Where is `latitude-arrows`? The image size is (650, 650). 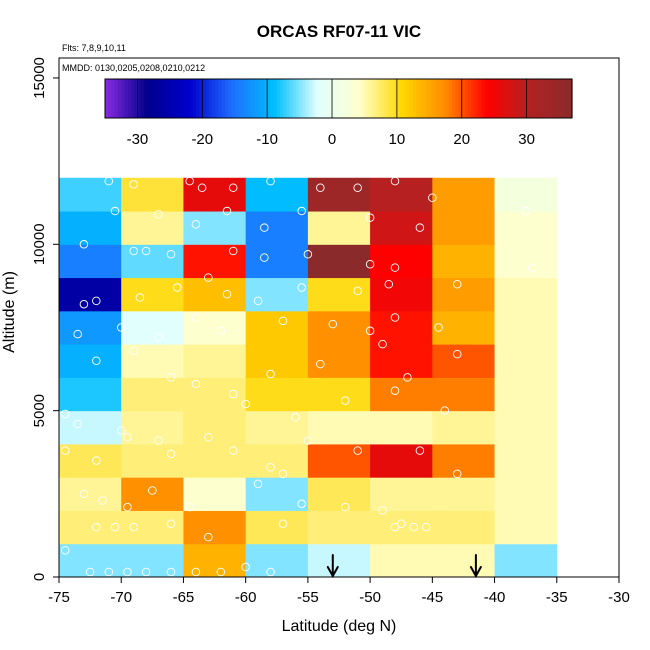
latitude-arrows is located at coordinates (404, 566).